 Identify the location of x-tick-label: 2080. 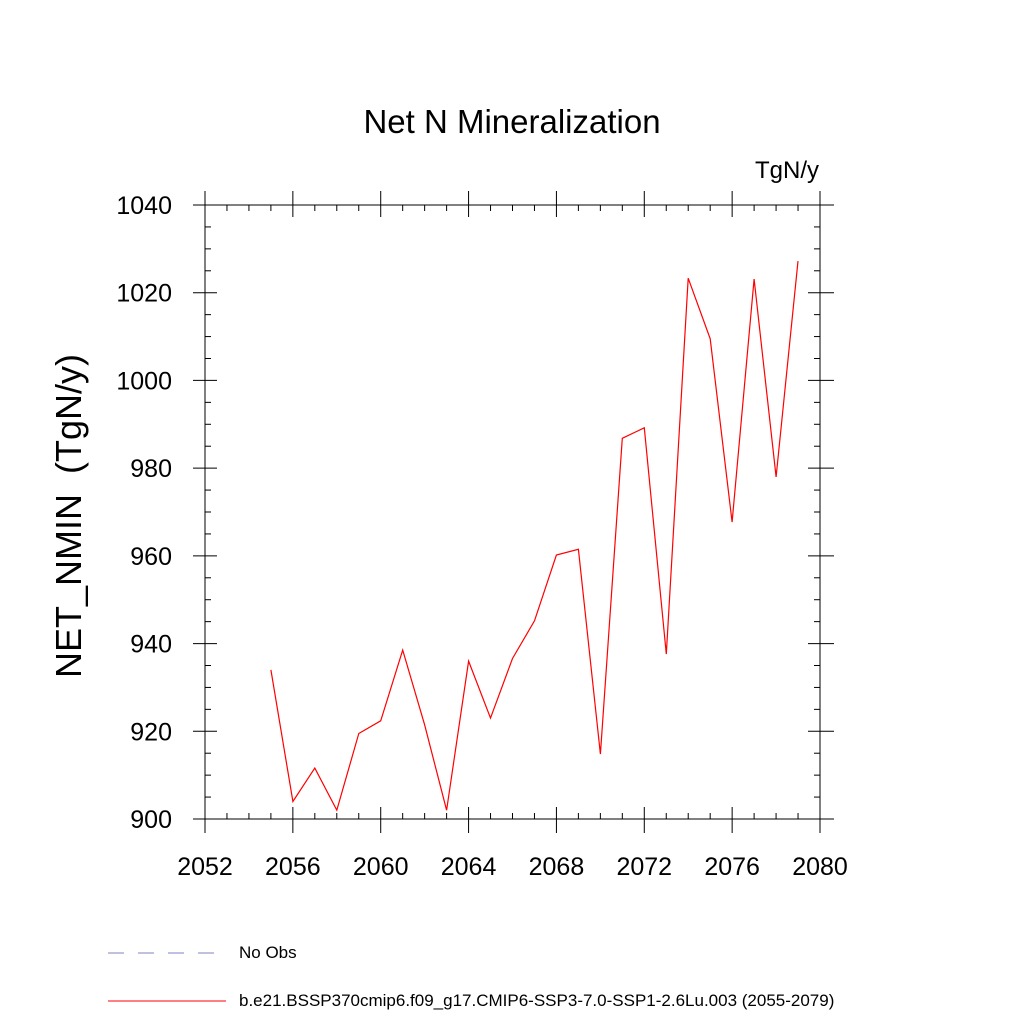
(820, 867).